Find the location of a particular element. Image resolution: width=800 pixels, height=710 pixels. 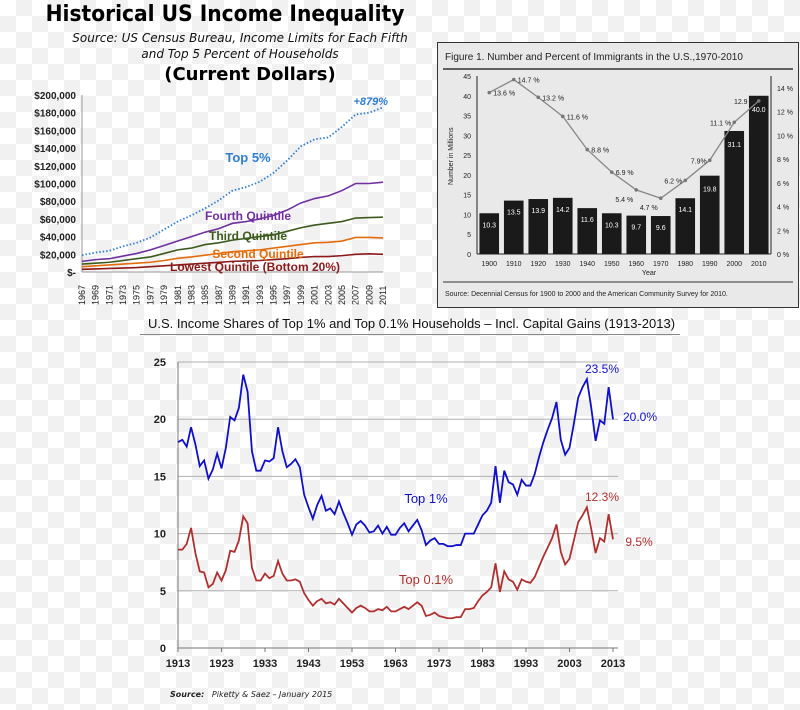

x-tick-label: 1995 is located at coordinates (274, 295).